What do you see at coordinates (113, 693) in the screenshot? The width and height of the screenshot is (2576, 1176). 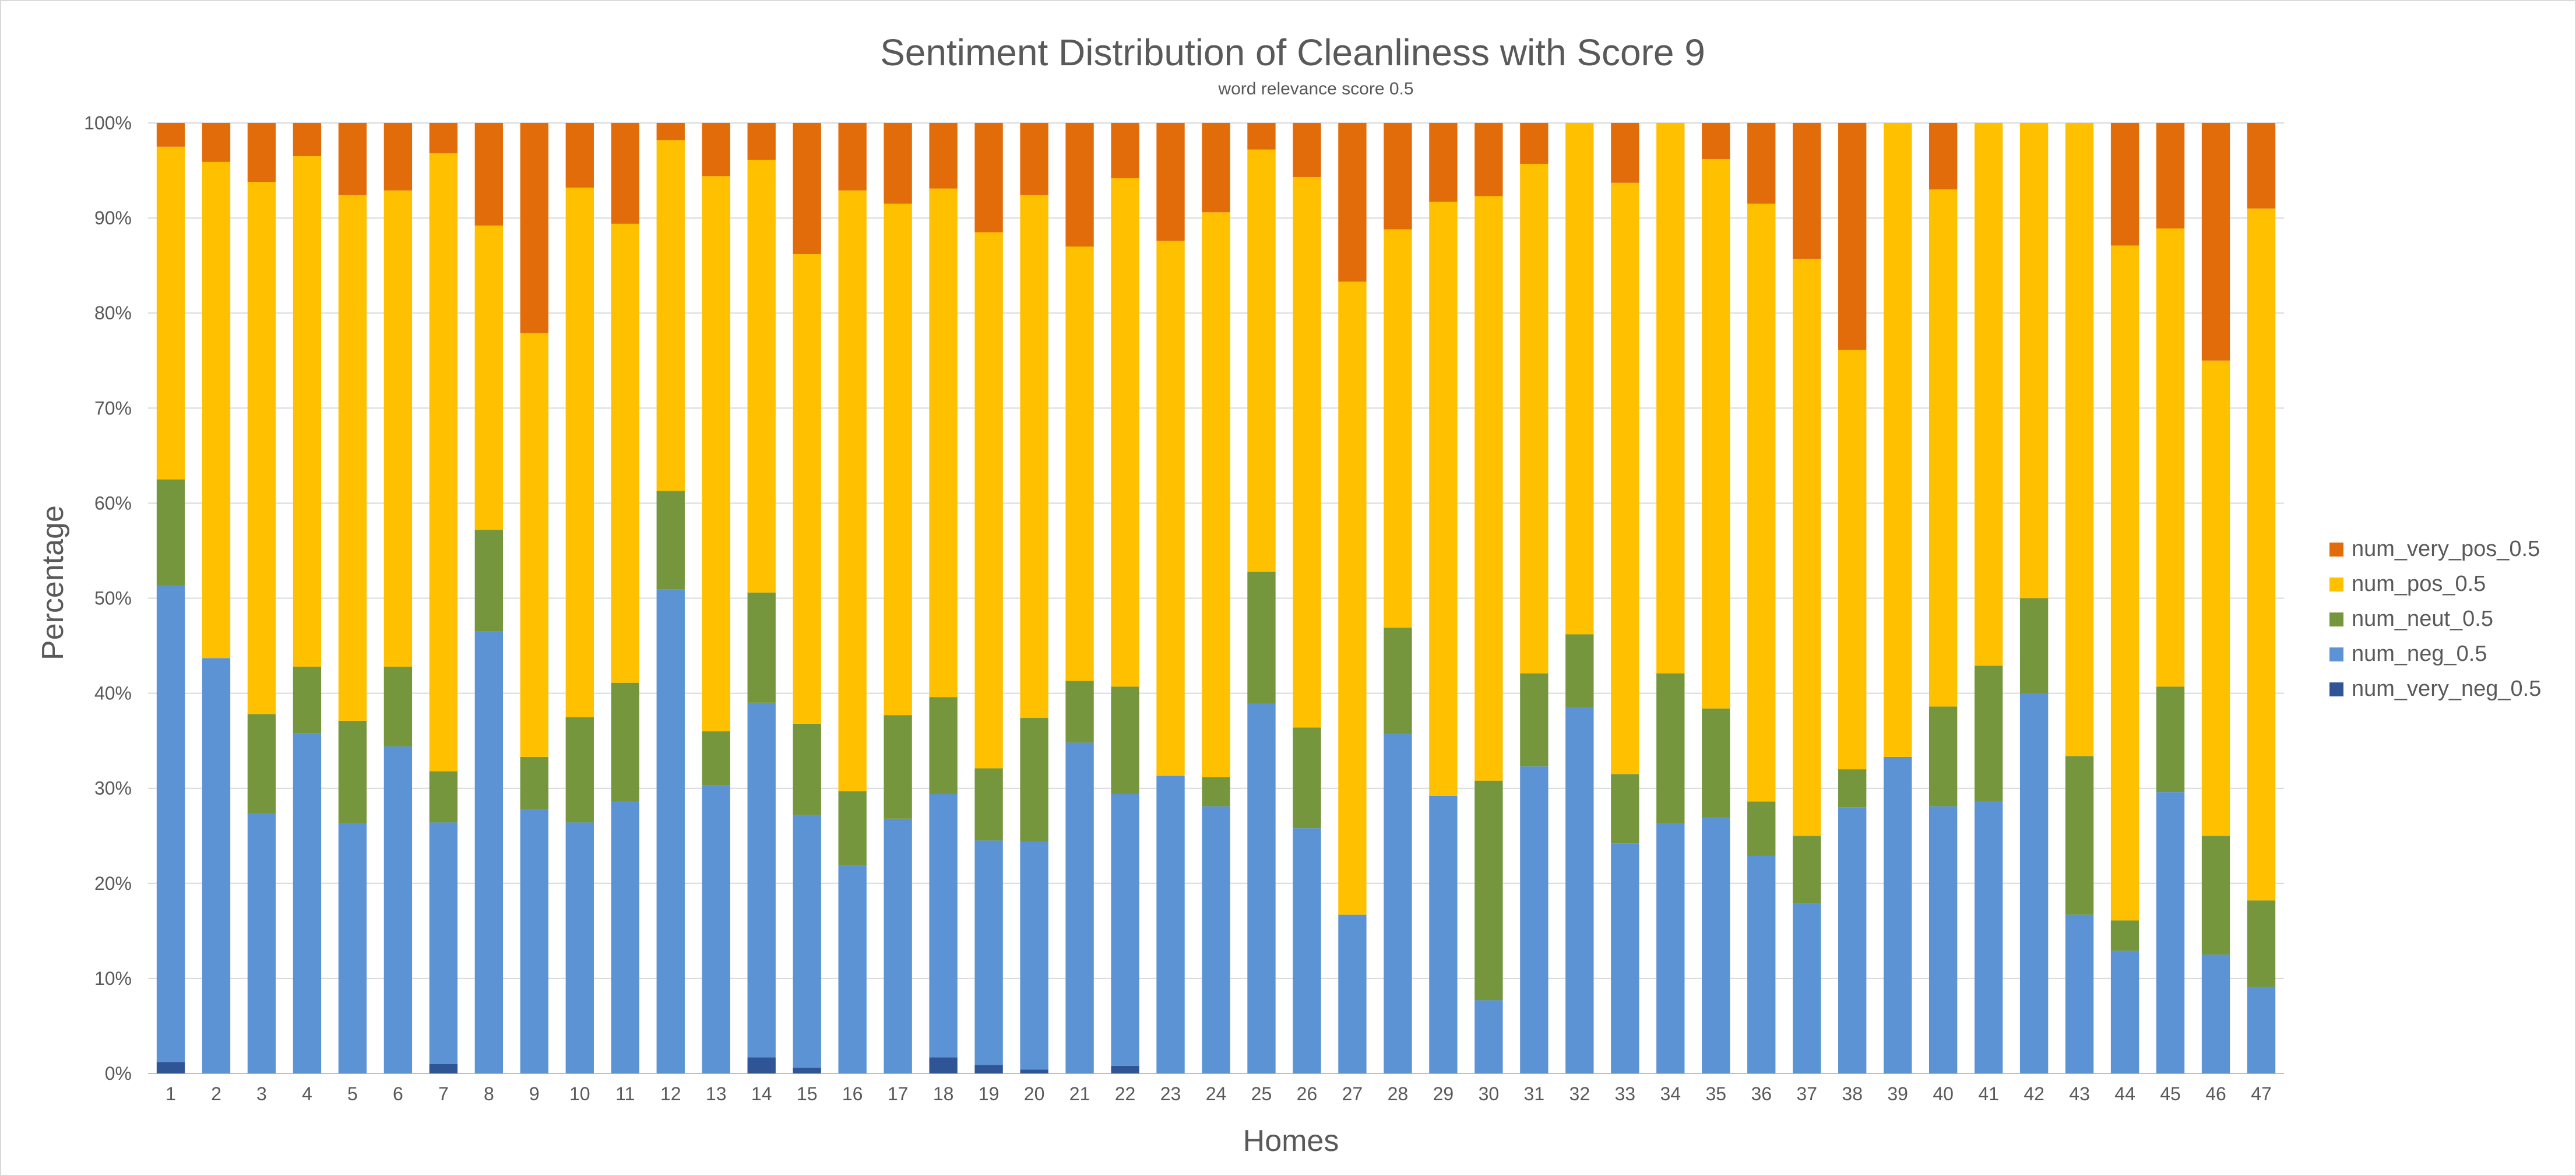 I see `y-tick-label: 40%` at bounding box center [113, 693].